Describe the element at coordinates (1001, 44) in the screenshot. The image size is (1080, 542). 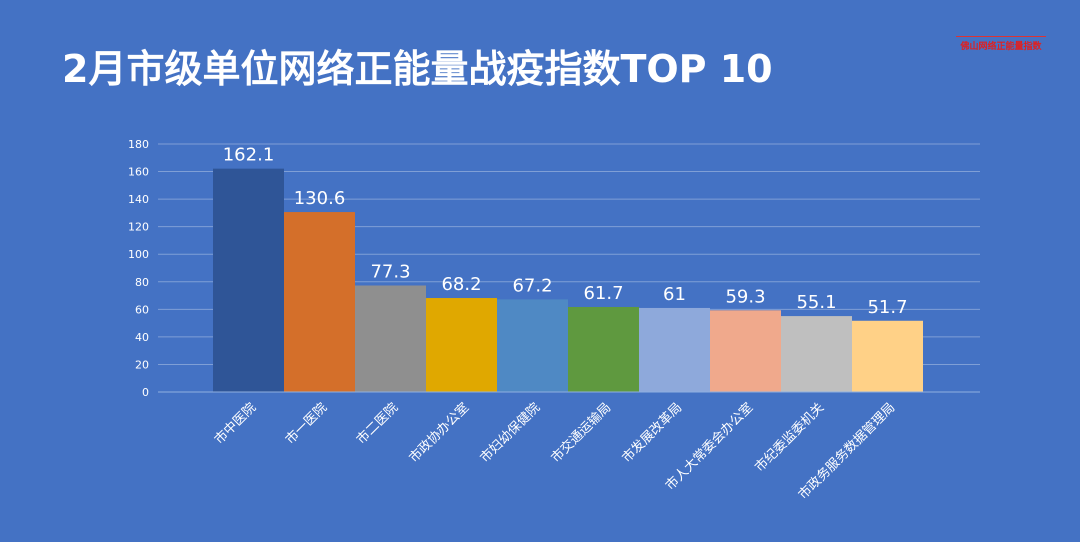
I see `brand-watermark: 佛山网络正能量指数` at that location.